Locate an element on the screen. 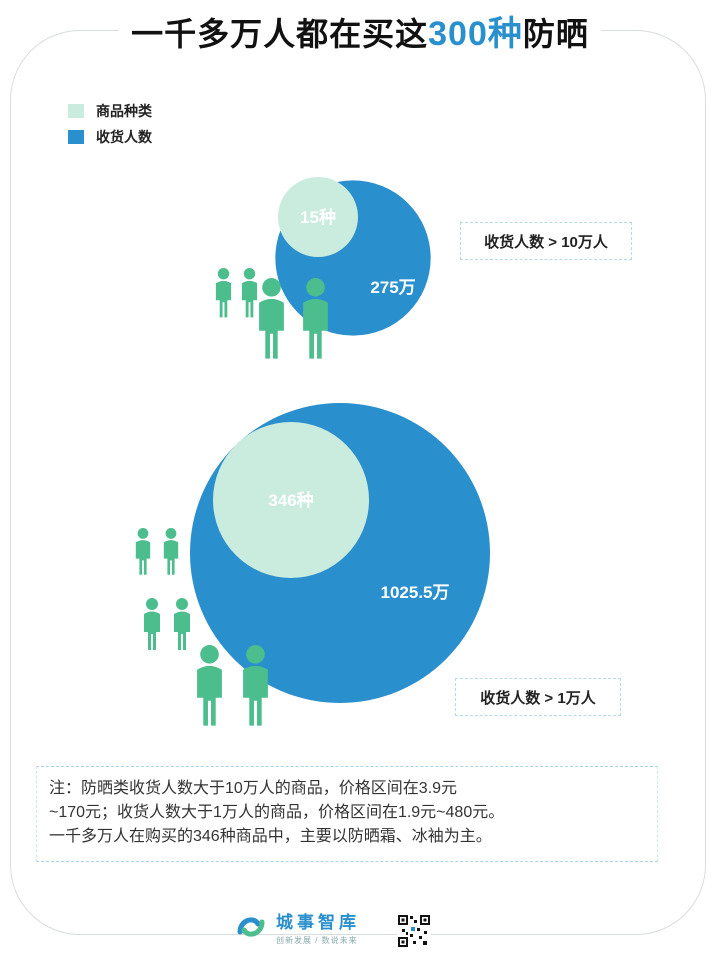 The height and width of the screenshot is (955, 720). chart-legend: 商品种类 收货人数 is located at coordinates (110, 124).